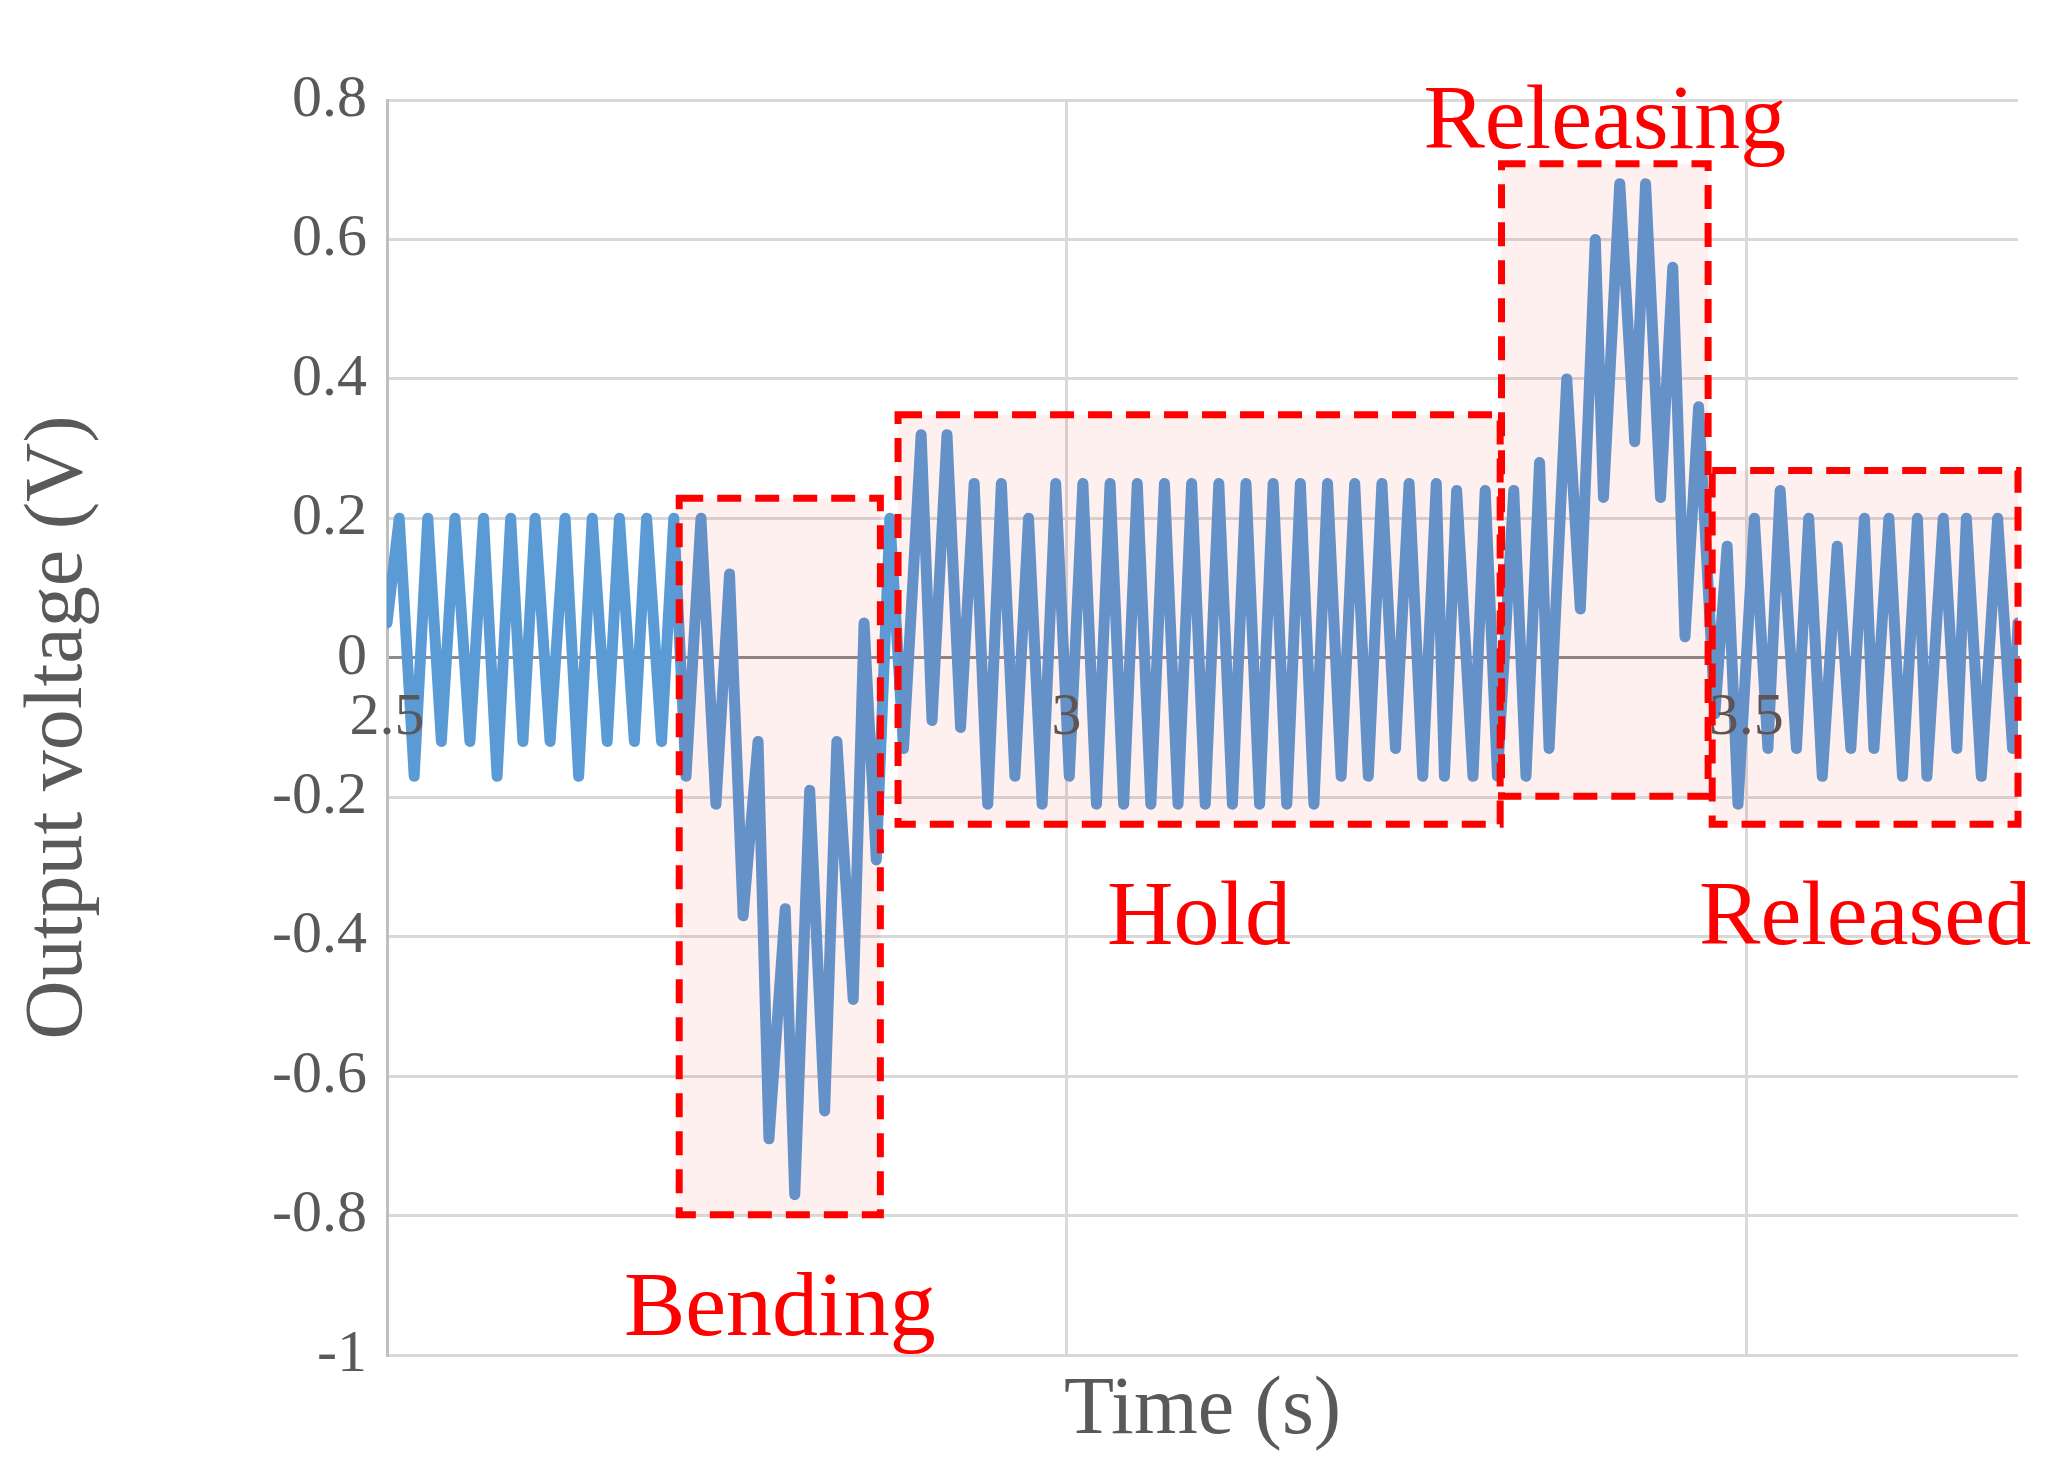 The image size is (2069, 1467). Describe the element at coordinates (329, 514) in the screenshot. I see `y-tick-label: 0.2` at that location.